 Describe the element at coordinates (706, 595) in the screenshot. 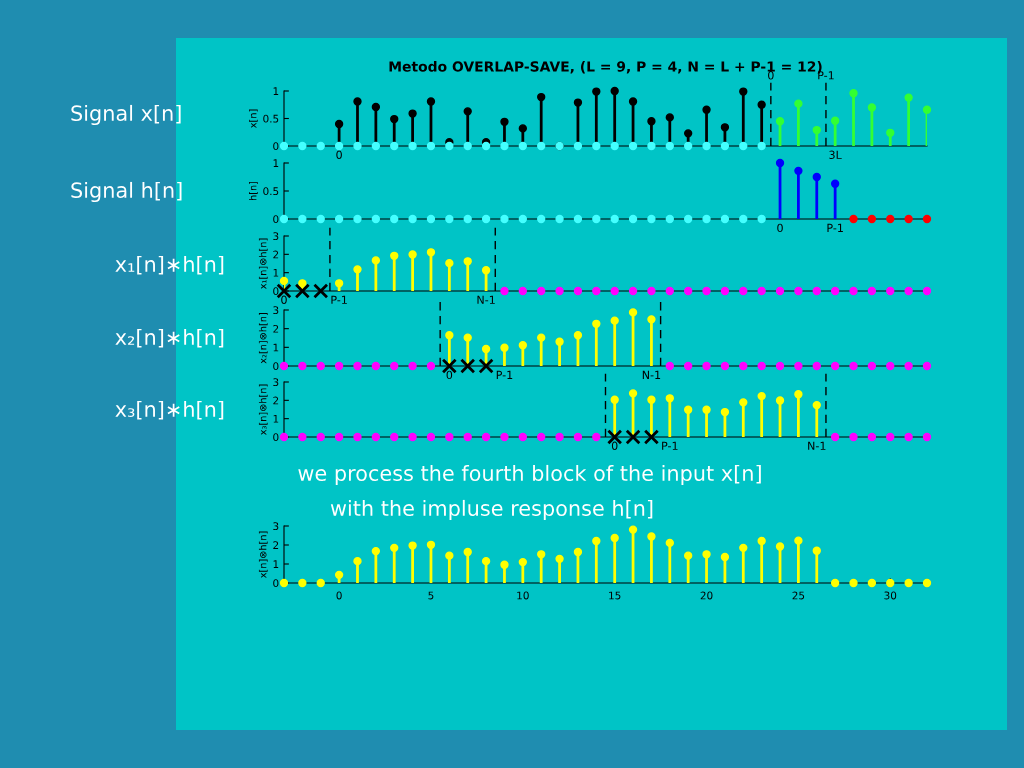

I see `x-tick-label: 20` at that location.